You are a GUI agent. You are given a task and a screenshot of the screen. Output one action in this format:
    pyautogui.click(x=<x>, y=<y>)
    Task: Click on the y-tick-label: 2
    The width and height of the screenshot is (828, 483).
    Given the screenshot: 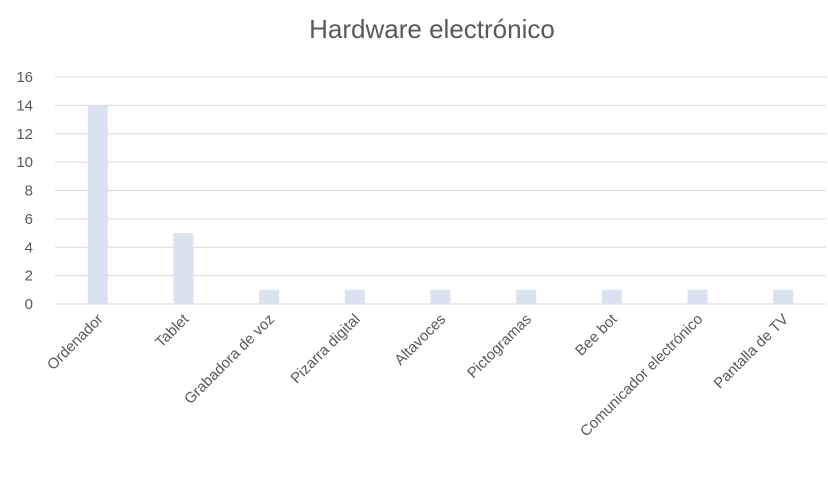 What is the action you would take?
    pyautogui.click(x=29, y=276)
    